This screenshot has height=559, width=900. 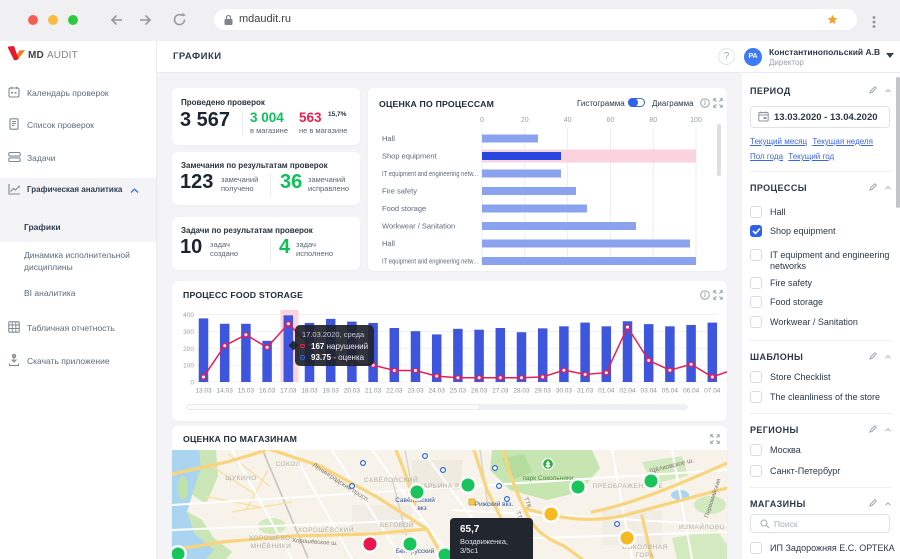 I want to click on svg-text: ПРЕОБРАЖЕНСКОЕ, so click(x=628, y=486).